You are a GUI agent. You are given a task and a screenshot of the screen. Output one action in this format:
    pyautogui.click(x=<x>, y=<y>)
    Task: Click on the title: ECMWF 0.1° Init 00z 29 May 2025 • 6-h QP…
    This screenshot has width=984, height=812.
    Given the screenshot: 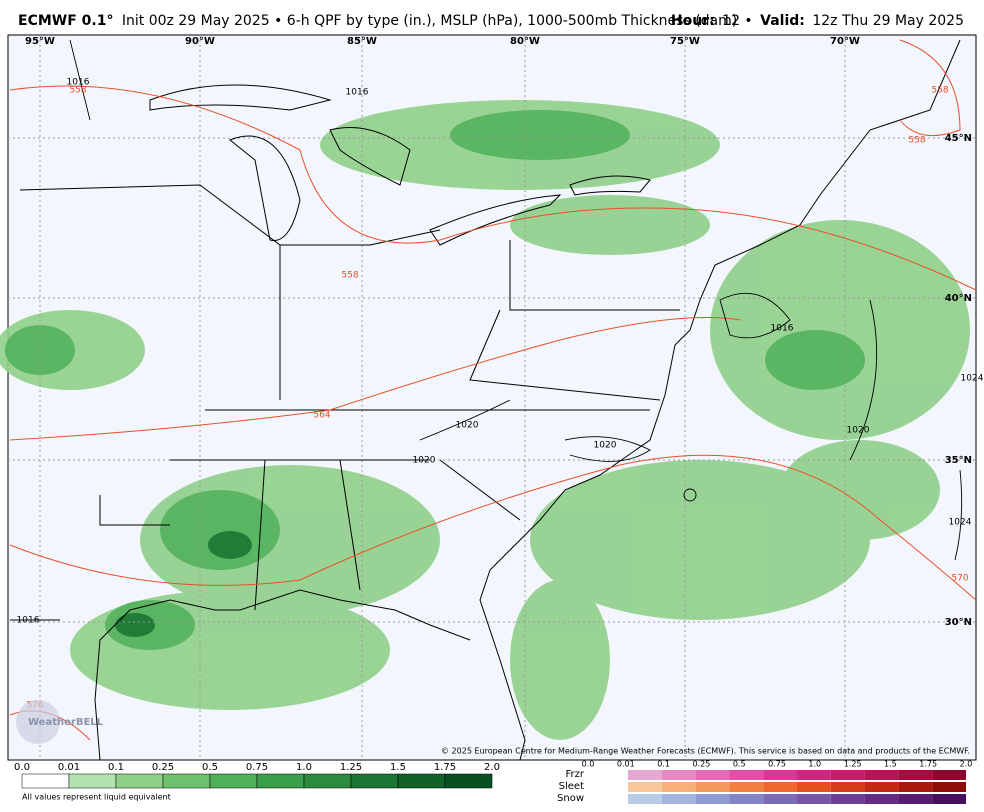 What is the action you would take?
    pyautogui.click(x=377, y=21)
    